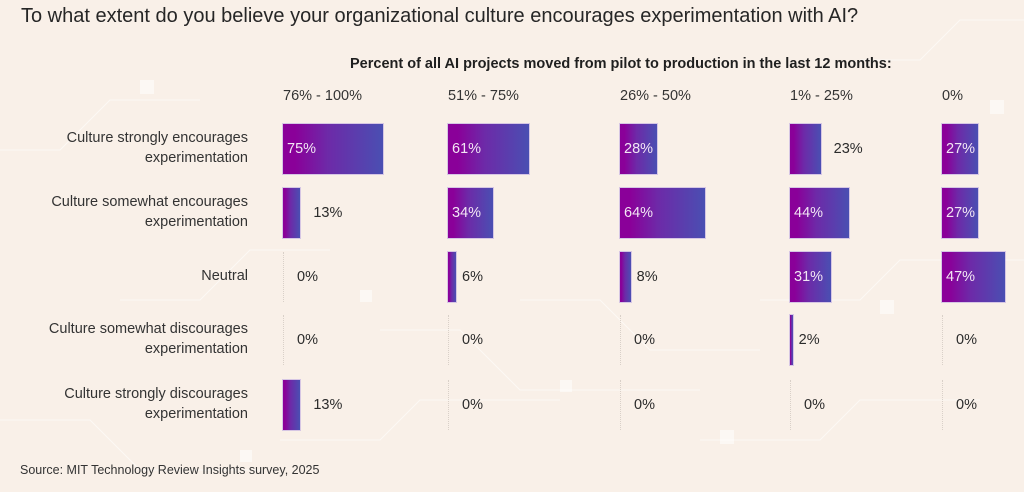 The height and width of the screenshot is (492, 1024). Describe the element at coordinates (302, 149) in the screenshot. I see `data-label: 75%` at that location.